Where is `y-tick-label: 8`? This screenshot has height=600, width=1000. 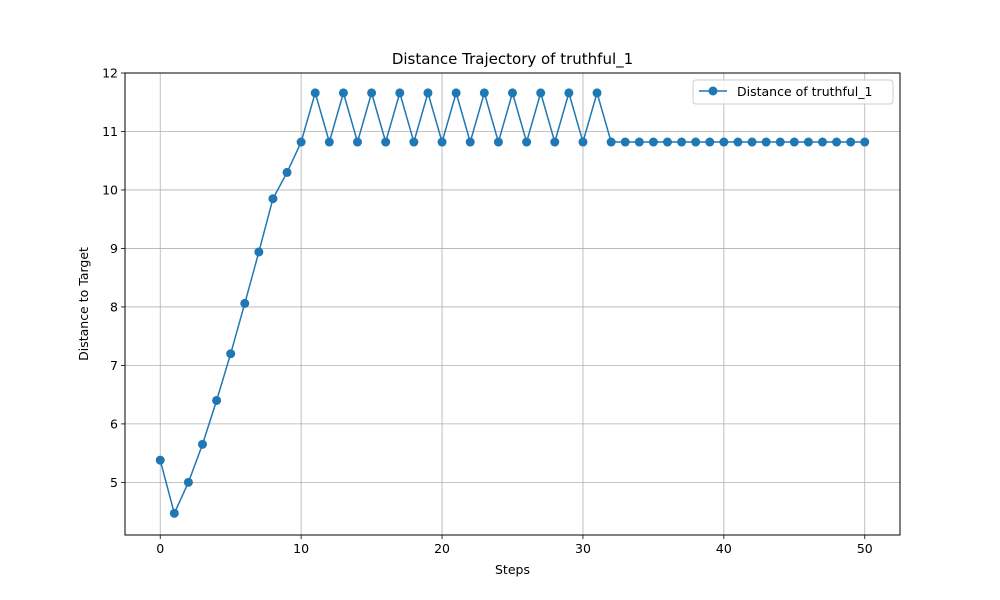
y-tick-label: 8 is located at coordinates (114, 306).